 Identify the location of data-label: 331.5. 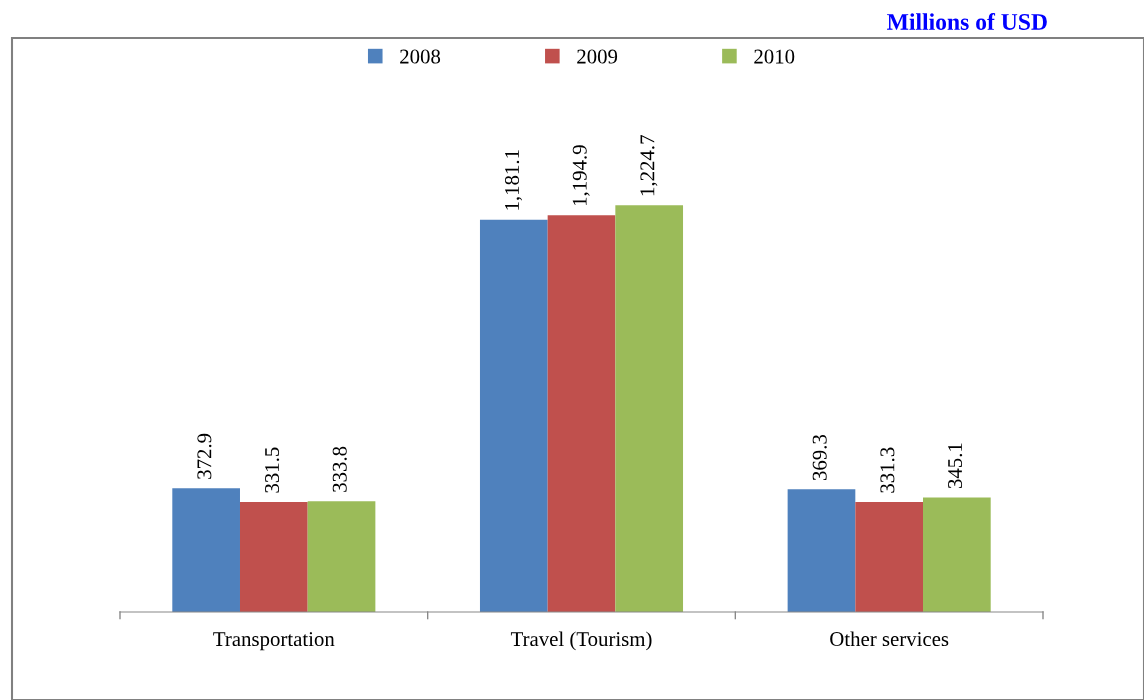
(272, 470).